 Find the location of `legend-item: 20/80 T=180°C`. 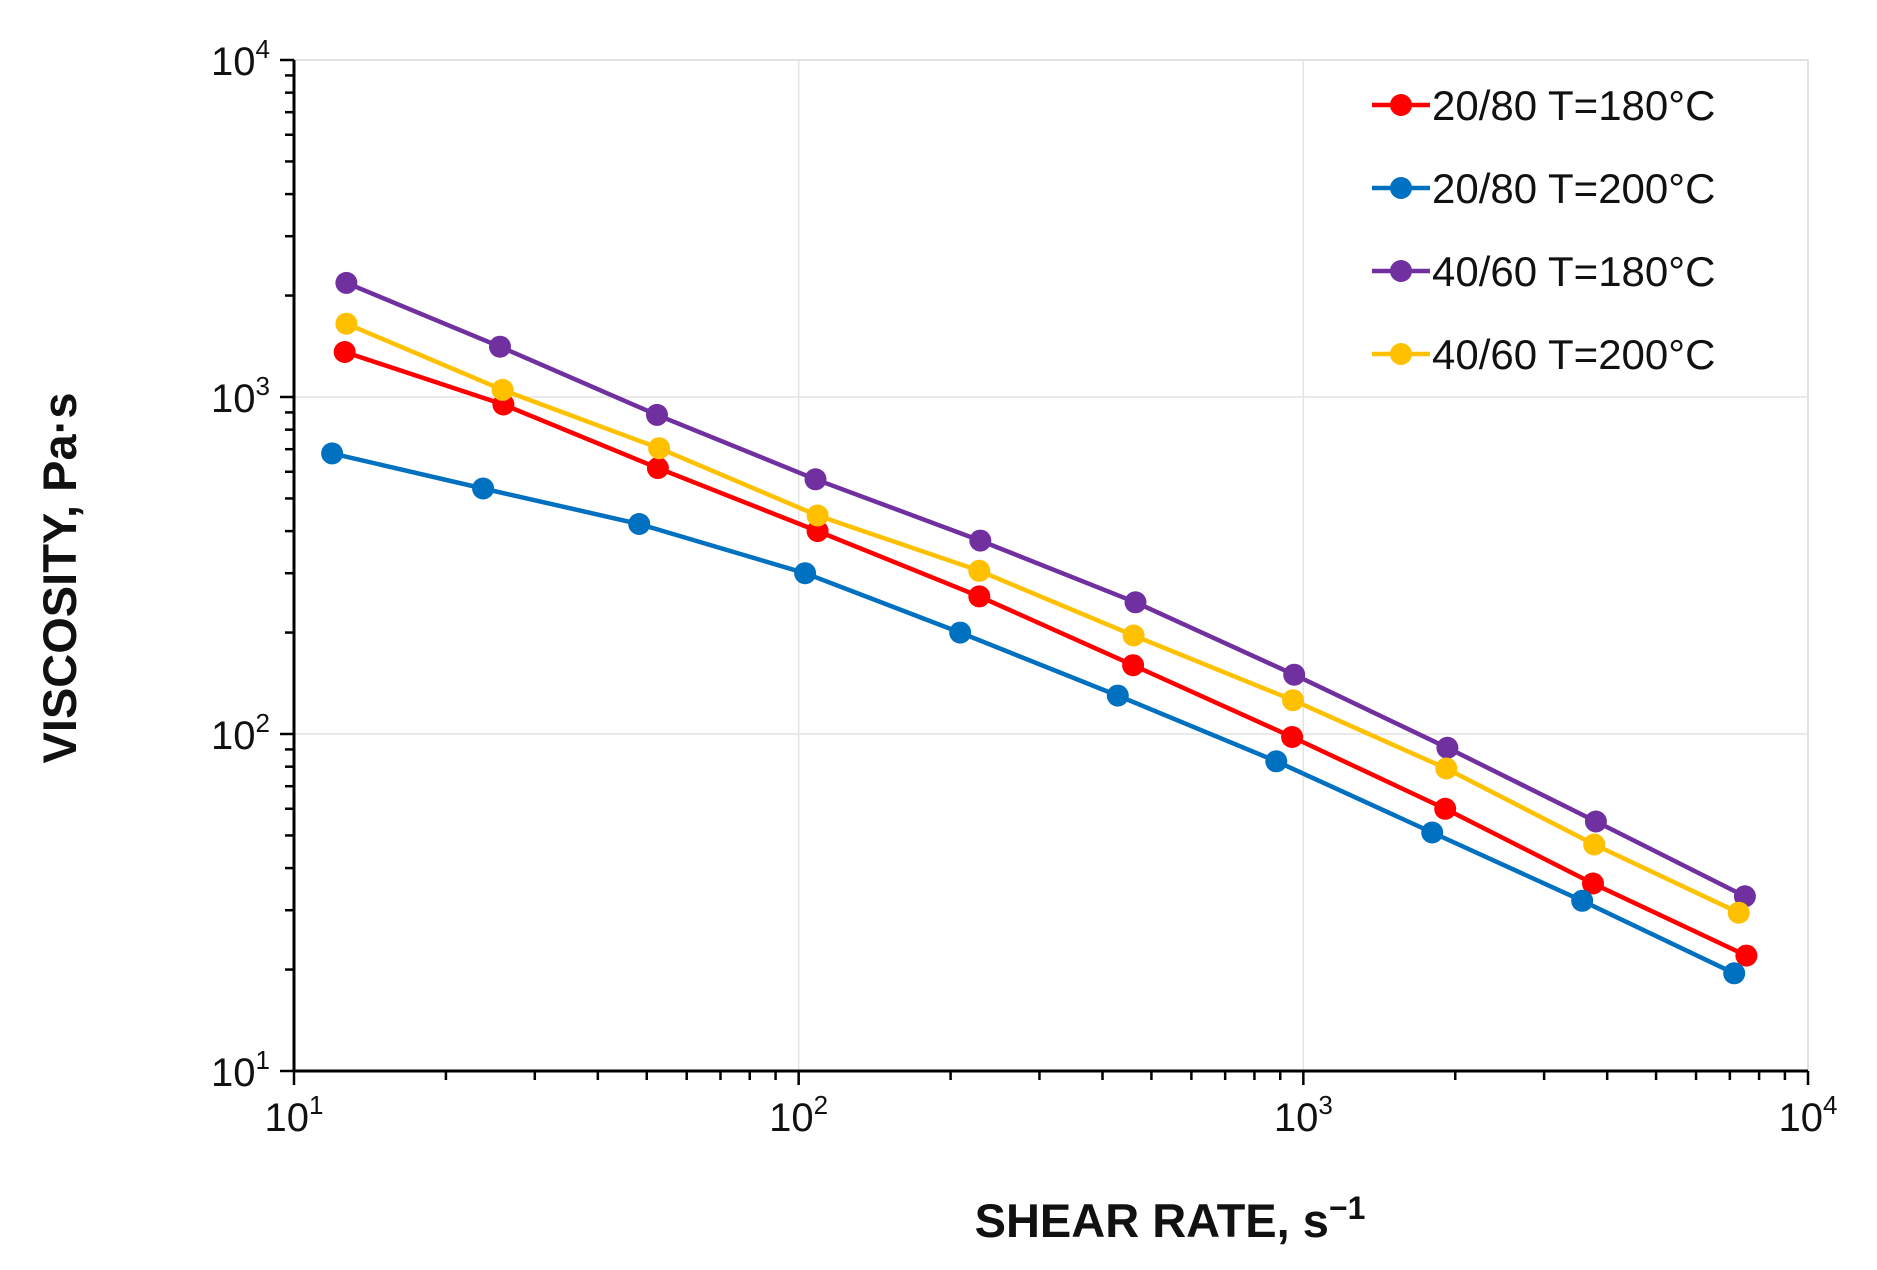

legend-item: 20/80 T=180°C is located at coordinates (1543, 105).